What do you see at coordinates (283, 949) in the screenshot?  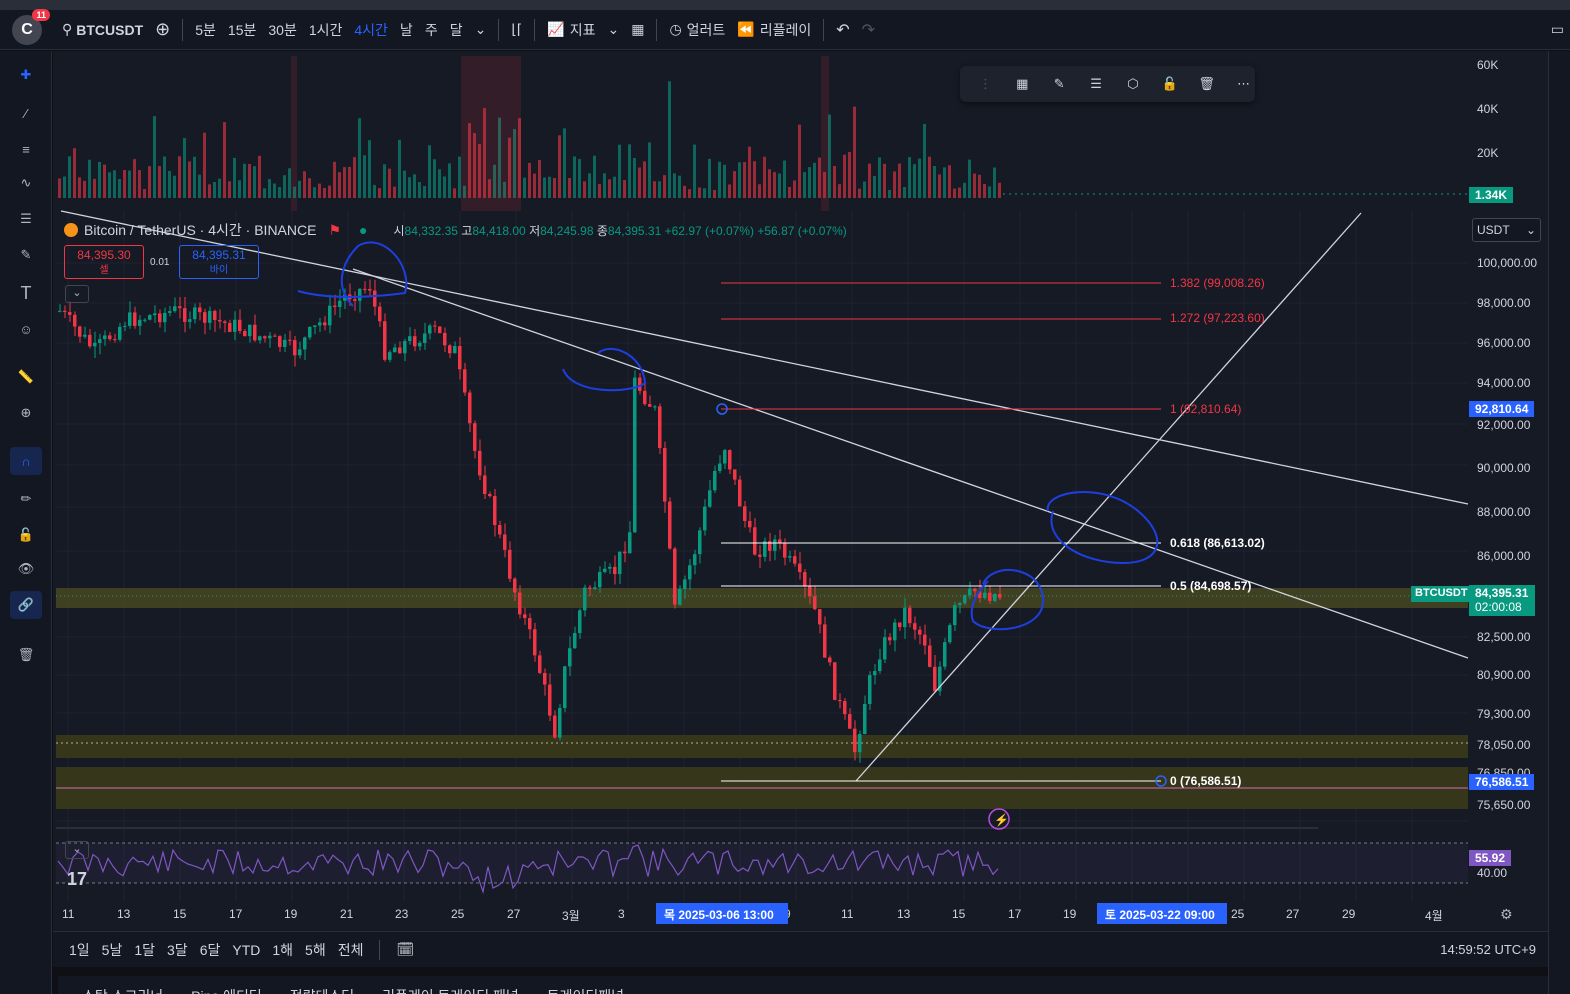 I see `range-1y: 1해` at bounding box center [283, 949].